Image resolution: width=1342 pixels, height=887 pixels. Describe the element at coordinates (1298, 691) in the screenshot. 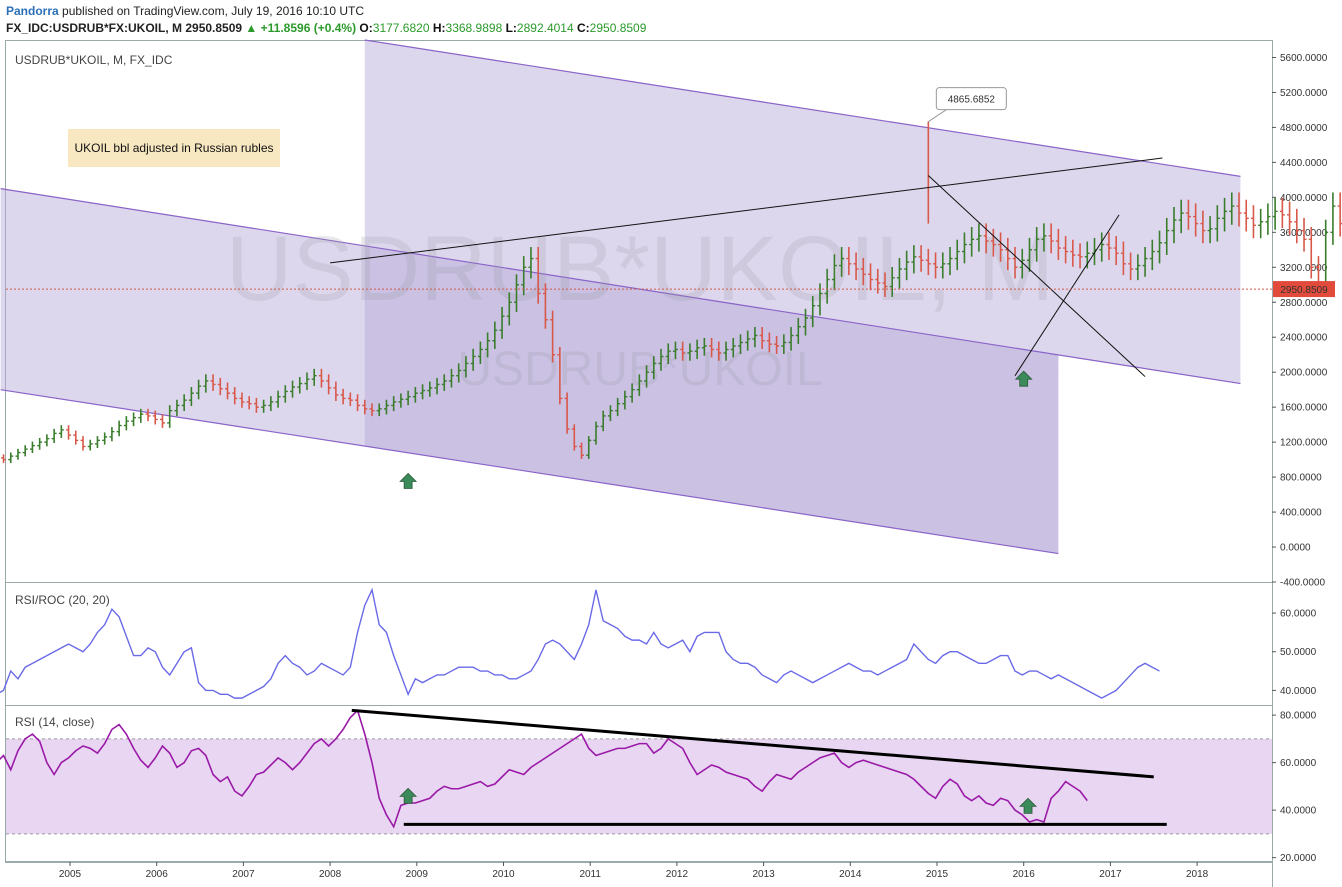

I see `rsiroc-tick-label: 40.0000` at that location.